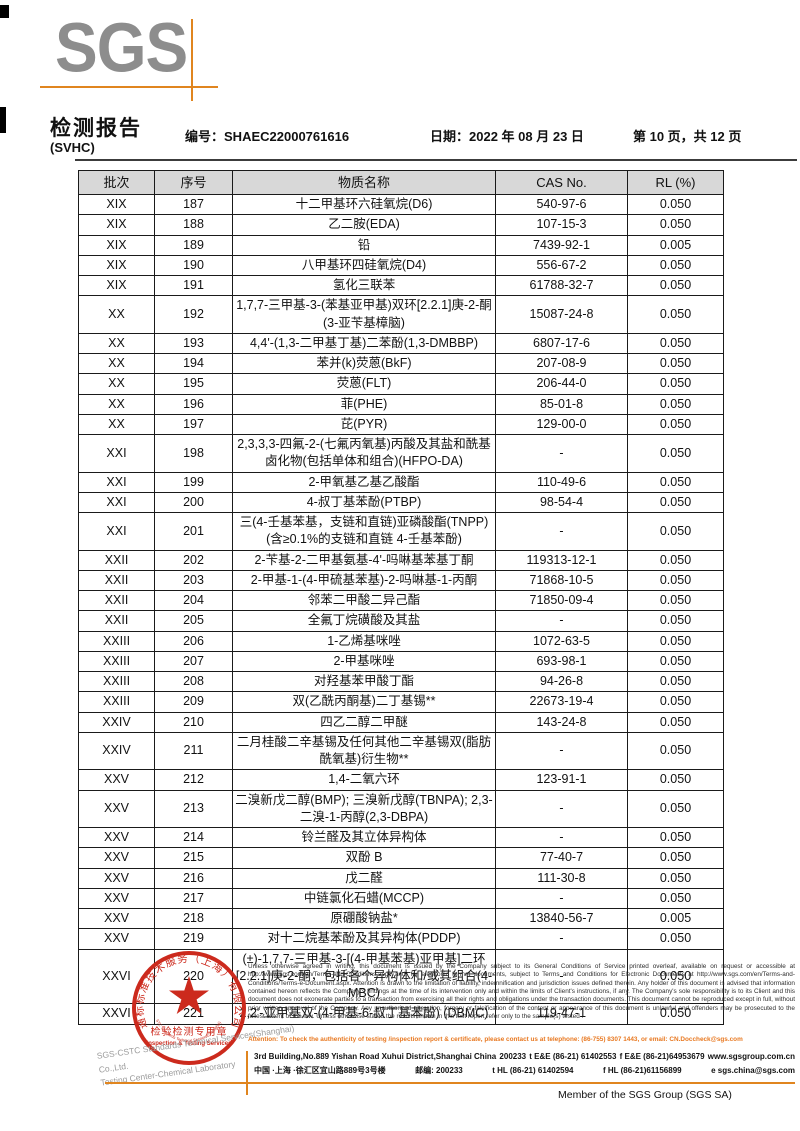 The height and width of the screenshot is (1131, 800). I want to click on table-row: XXV 217 中链氯化石蜡(MCCP) -0.050, so click(401, 898).